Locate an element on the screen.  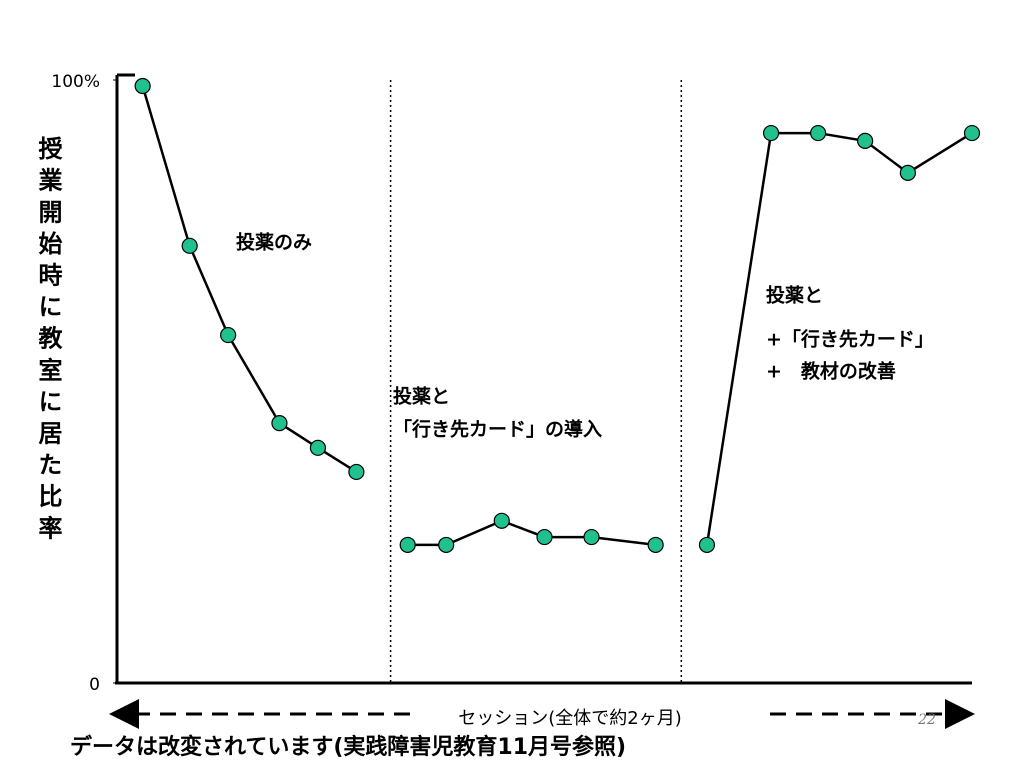
annotation: +「行き先カード」 is located at coordinates (850, 339).